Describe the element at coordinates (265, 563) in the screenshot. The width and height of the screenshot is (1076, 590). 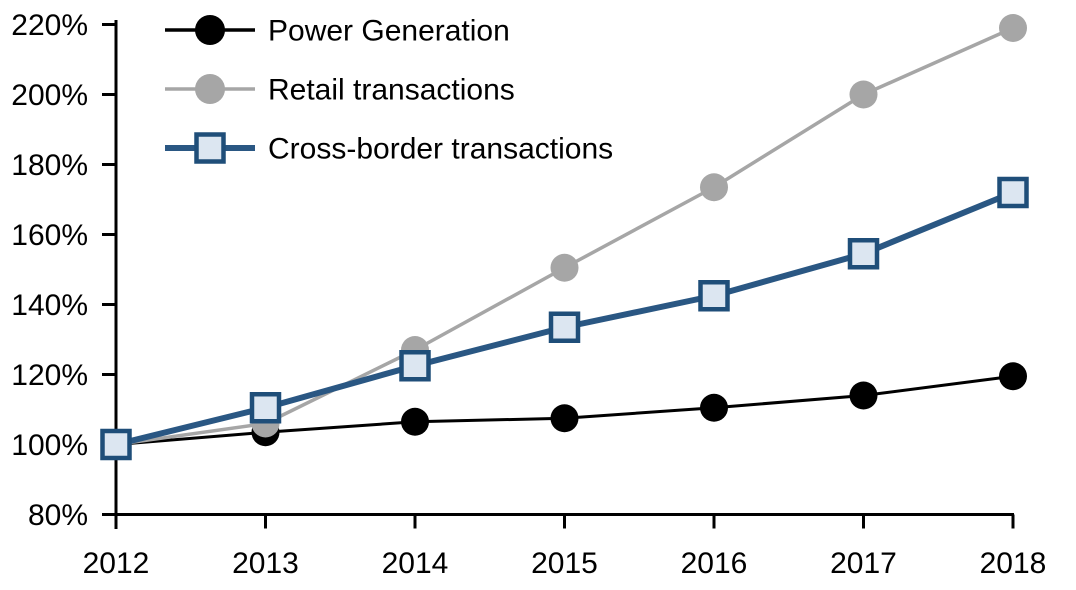
I see `x-axis-tick-label: 2013` at that location.